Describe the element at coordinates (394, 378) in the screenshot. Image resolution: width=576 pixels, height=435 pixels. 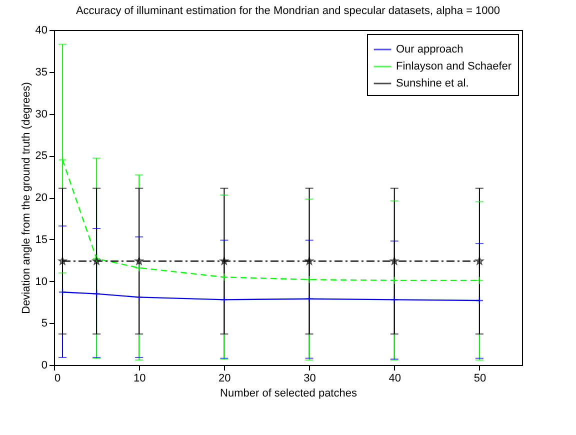
I see `x-tick-label: 40` at that location.